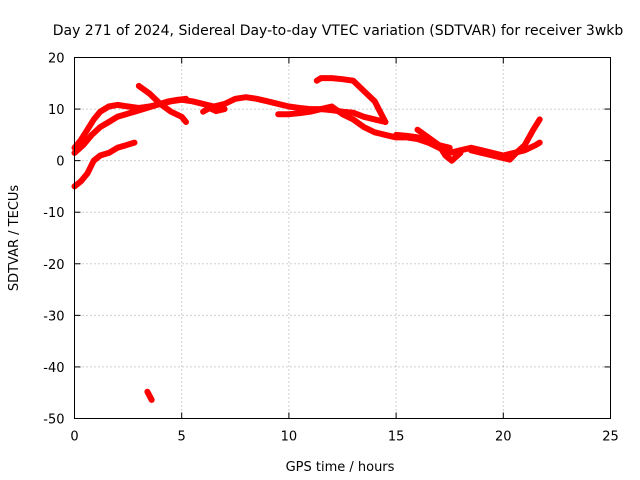 The width and height of the screenshot is (640, 480). What do you see at coordinates (60, 162) in the screenshot?
I see `y-tick-label: 0` at bounding box center [60, 162].